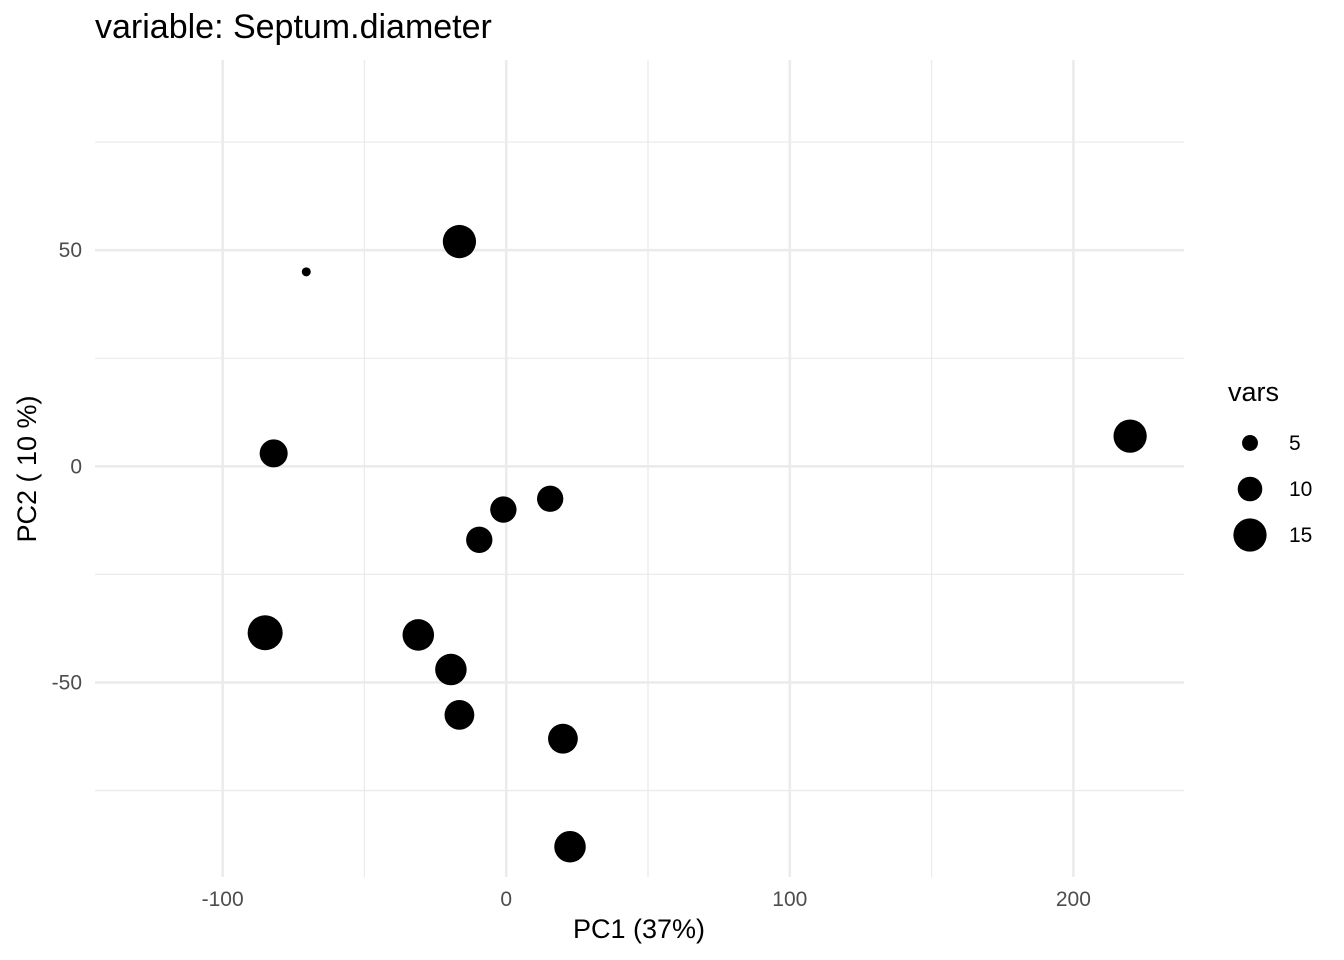 This screenshot has width=1344, height=960. What do you see at coordinates (1295, 443) in the screenshot?
I see `legend-label: 5` at bounding box center [1295, 443].